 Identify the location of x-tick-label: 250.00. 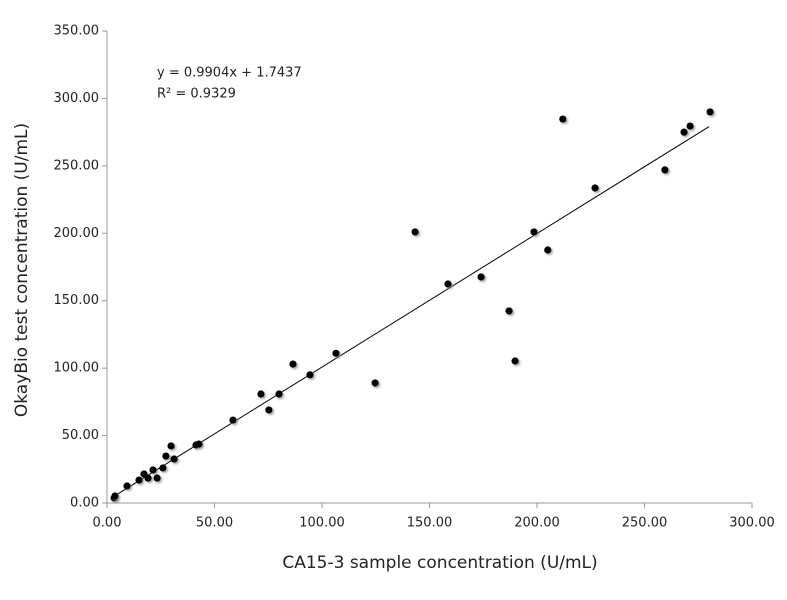
(645, 523).